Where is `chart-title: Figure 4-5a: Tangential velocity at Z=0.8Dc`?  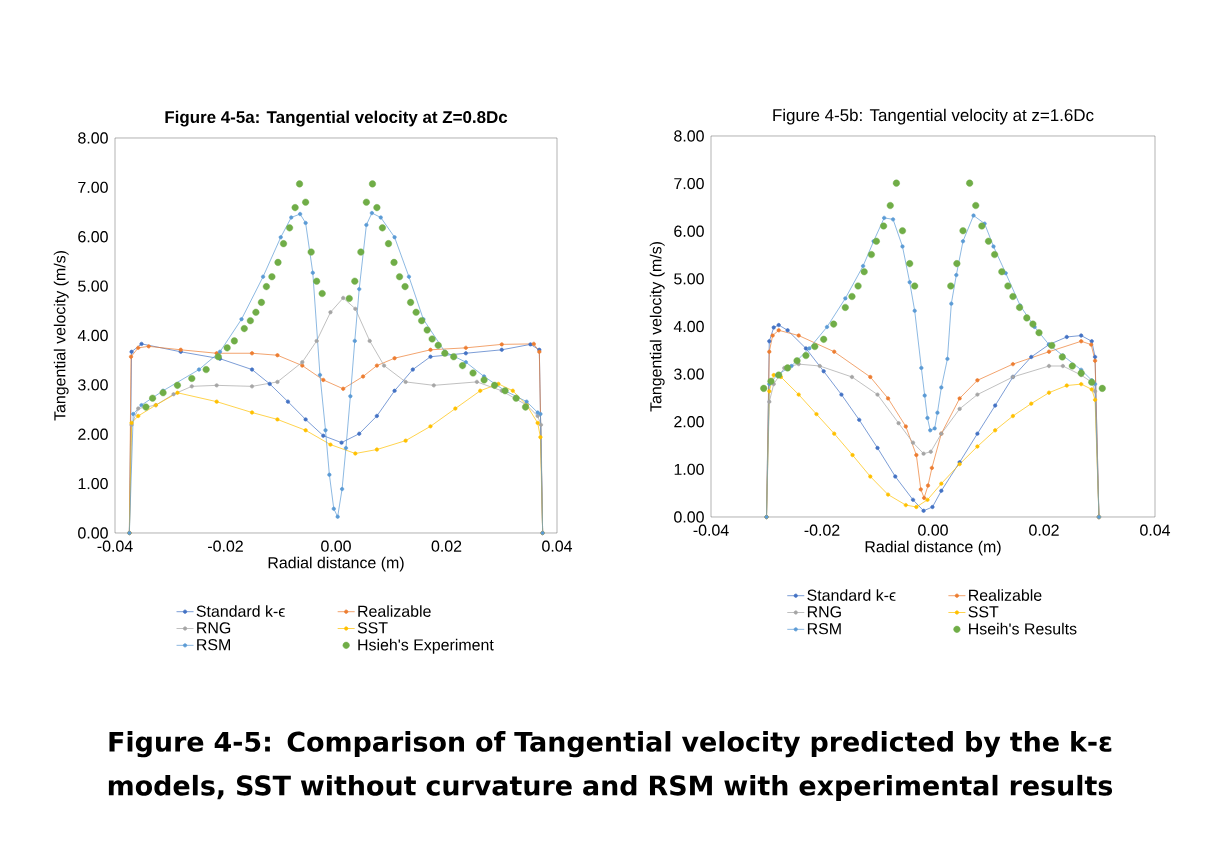 chart-title: Figure 4-5a: Tangential velocity at Z=0.8Dc is located at coordinates (336, 118).